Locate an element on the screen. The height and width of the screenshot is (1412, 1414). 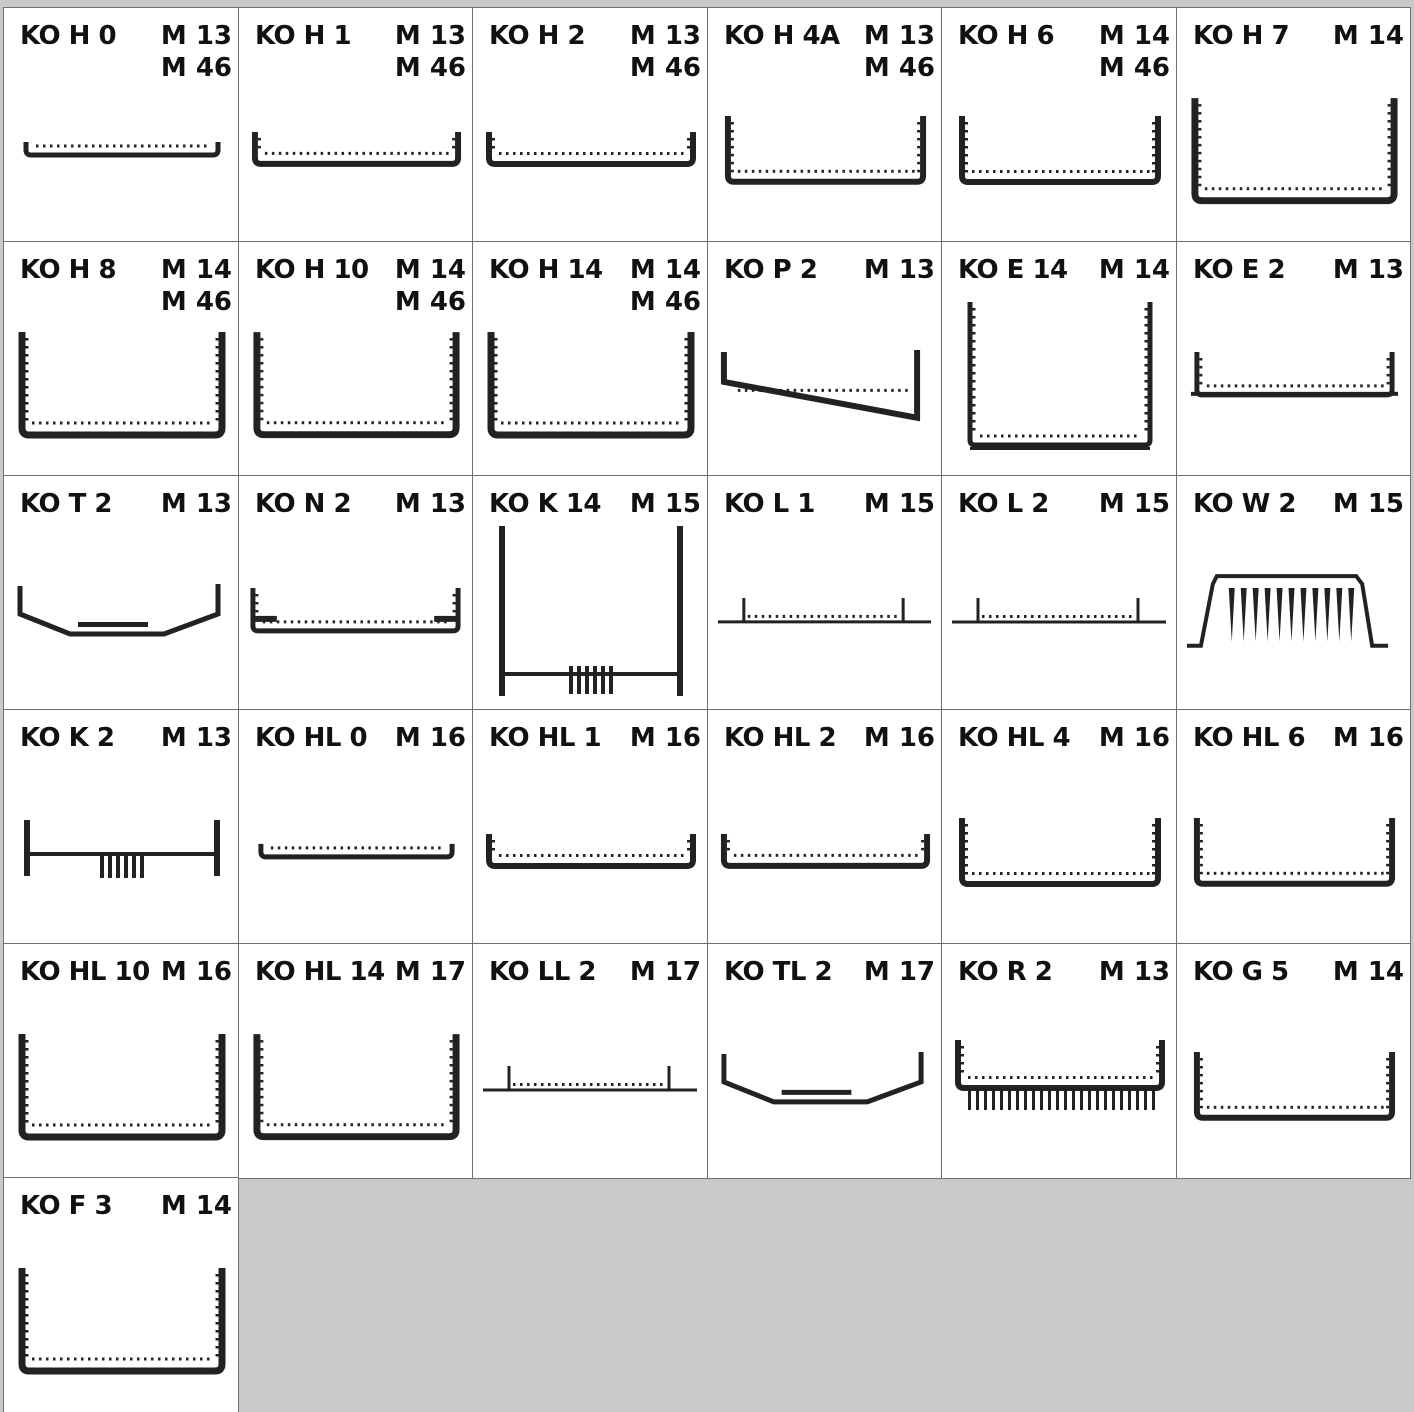
profile-name: KO HL 2 is located at coordinates (780, 738).